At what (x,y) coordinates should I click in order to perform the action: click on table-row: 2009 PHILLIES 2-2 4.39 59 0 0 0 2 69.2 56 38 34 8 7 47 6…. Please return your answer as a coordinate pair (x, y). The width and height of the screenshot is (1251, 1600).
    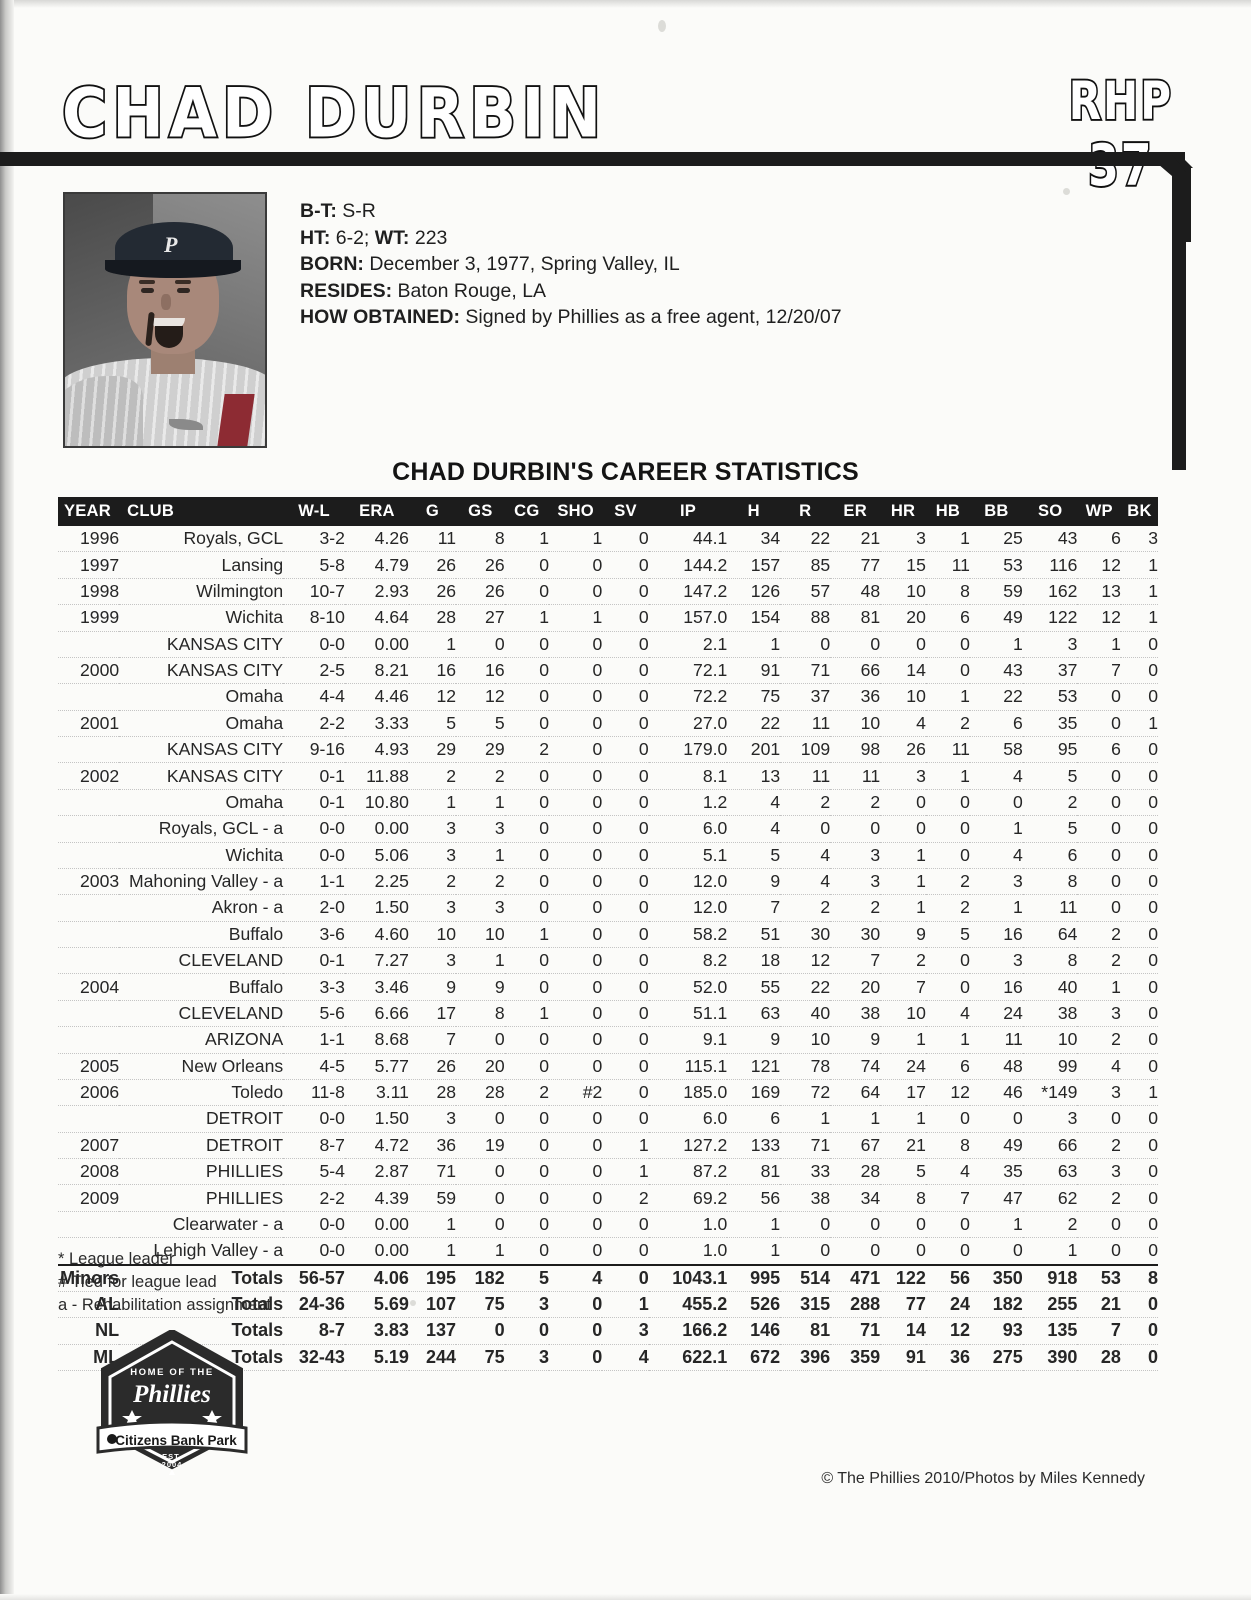
    Looking at the image, I should click on (608, 1198).